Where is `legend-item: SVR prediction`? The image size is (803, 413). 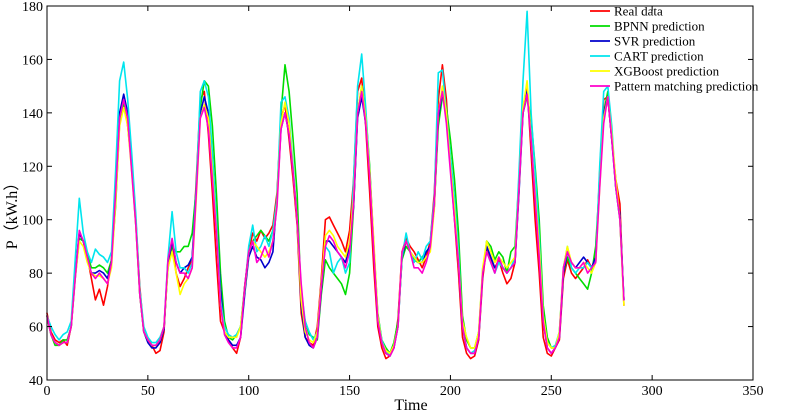 legend-item: SVR prediction is located at coordinates (643, 41).